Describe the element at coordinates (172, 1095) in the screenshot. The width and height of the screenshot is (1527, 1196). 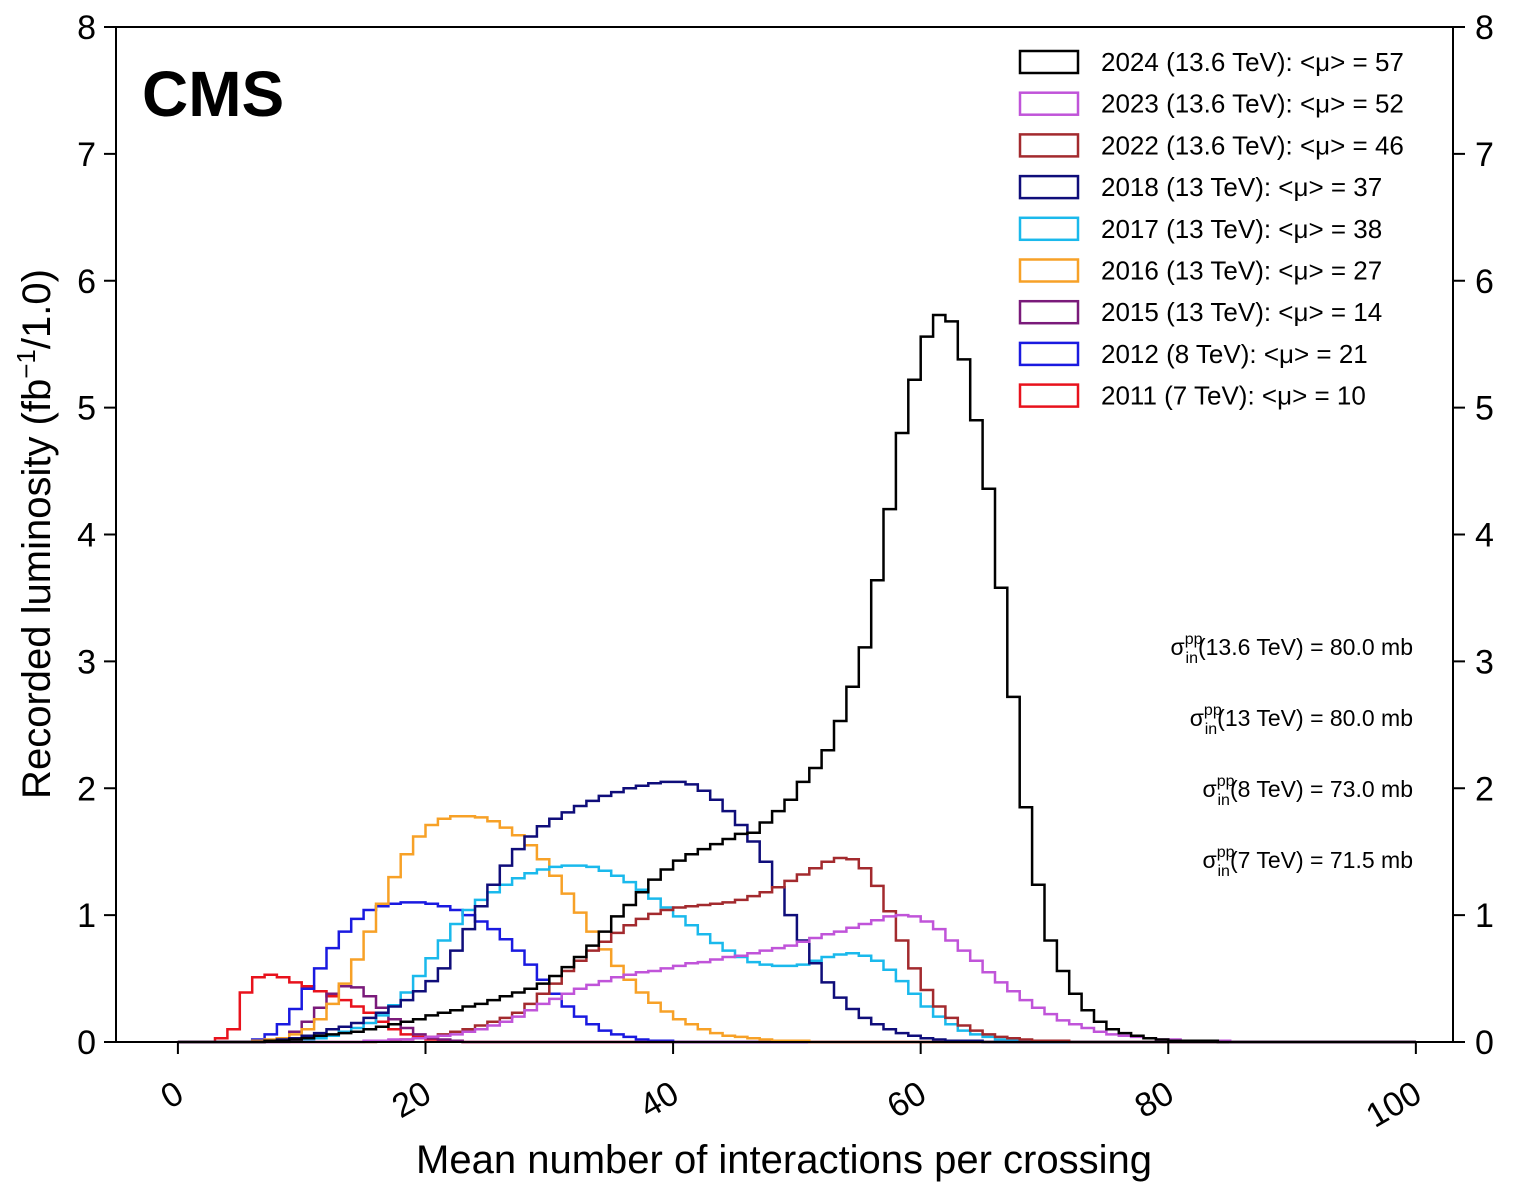
I see `x-tick-label: 0` at that location.